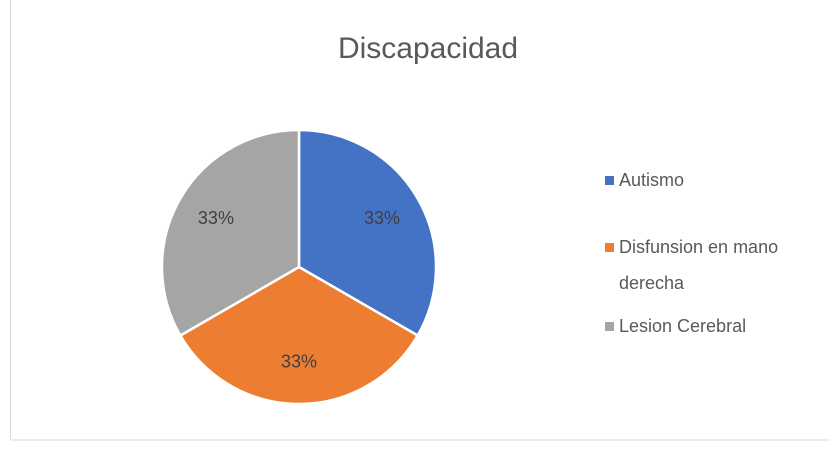 This screenshot has height=455, width=830. I want to click on legend-label: Autismo, so click(652, 180).